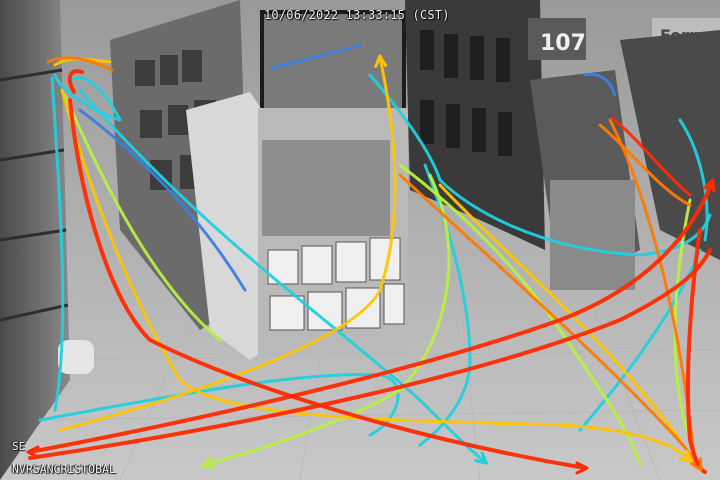  Describe the element at coordinates (64, 469) in the screenshot. I see `camera-label-line2: NVRSANCRISTOBAL` at that location.